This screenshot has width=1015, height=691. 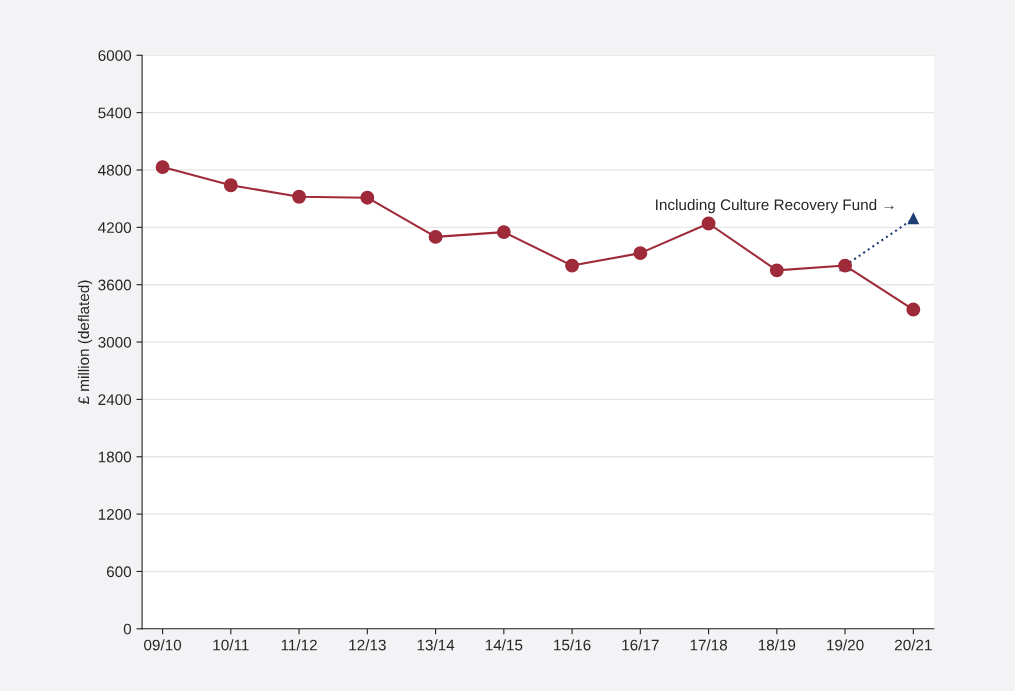 What do you see at coordinates (115, 400) in the screenshot?
I see `y-tick-label: 2400` at bounding box center [115, 400].